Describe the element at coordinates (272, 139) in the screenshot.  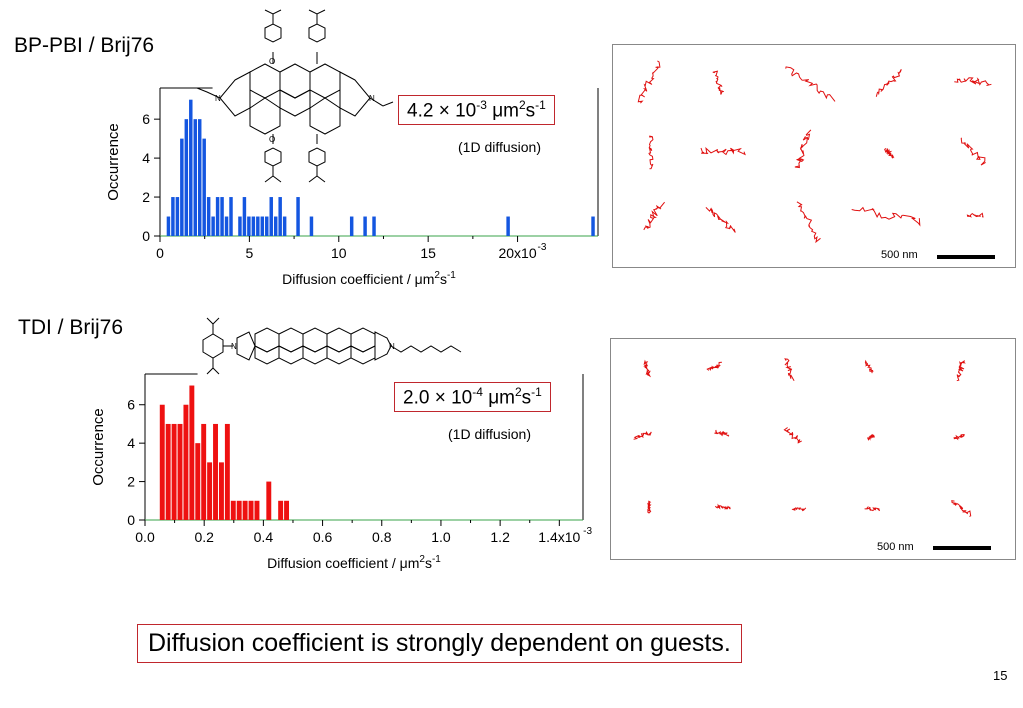
I see `molecule1-o-bottom: O` at that location.